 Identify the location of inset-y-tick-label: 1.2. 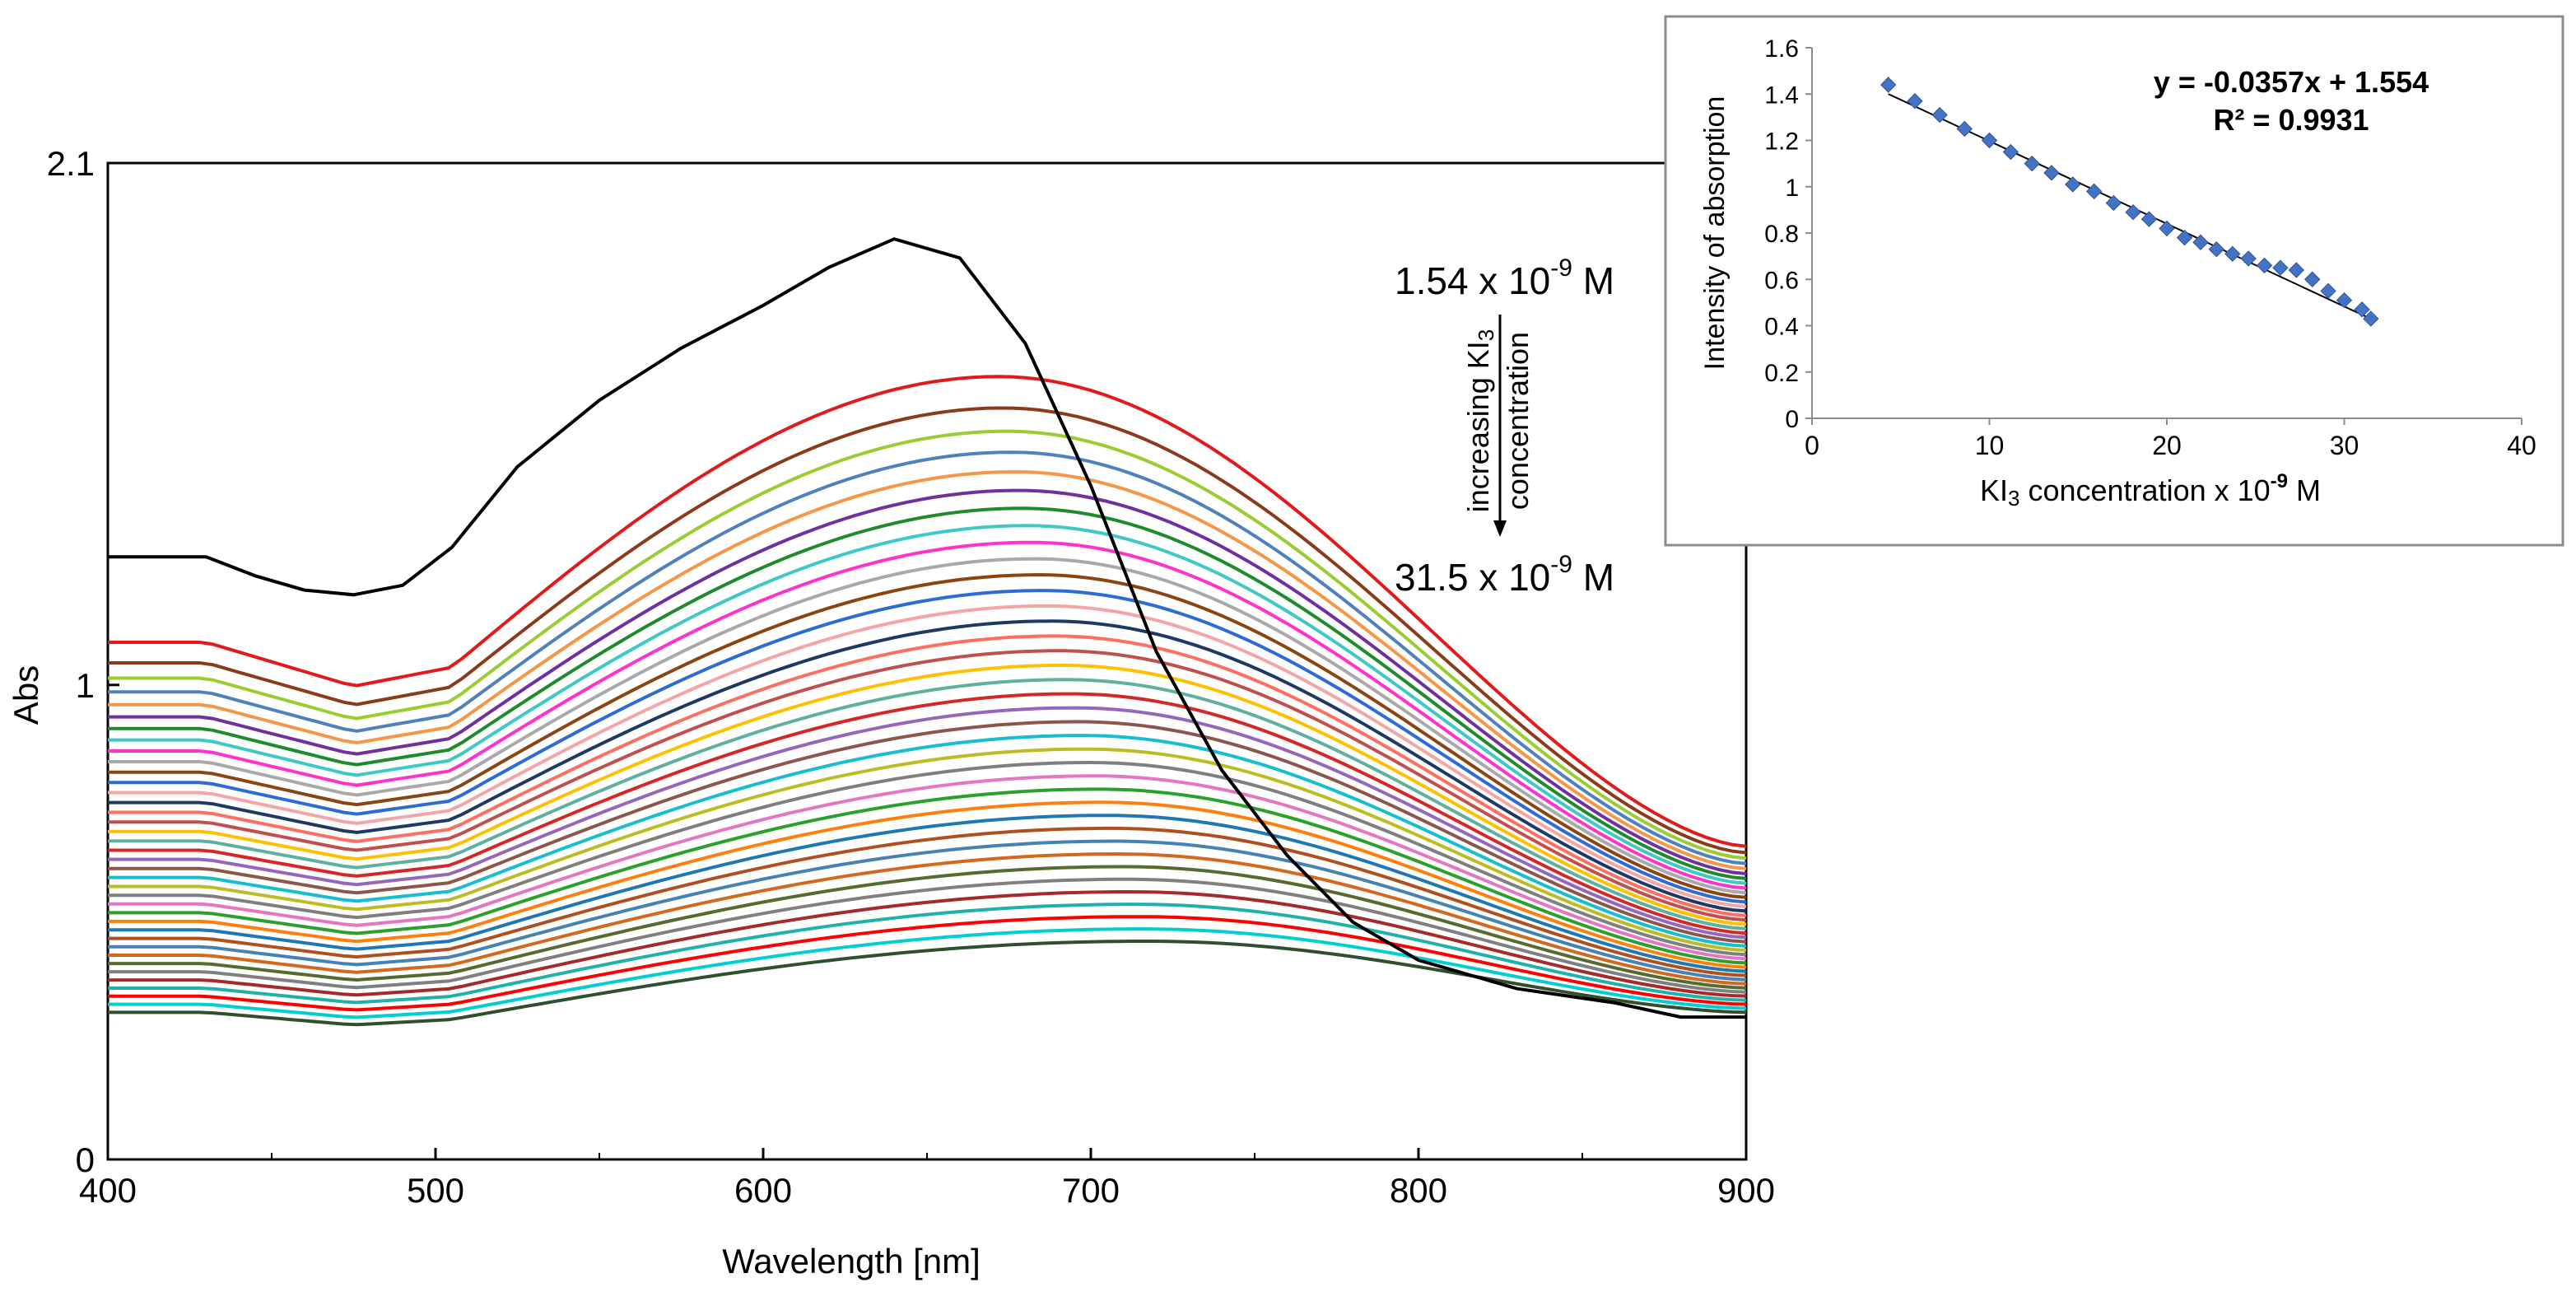
(1781, 142).